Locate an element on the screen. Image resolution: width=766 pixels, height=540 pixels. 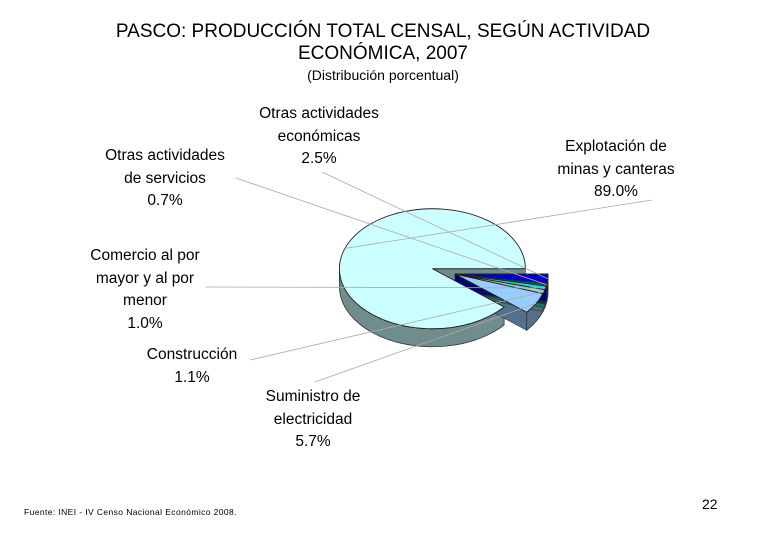
slice-label-line: menor is located at coordinates (145, 300).